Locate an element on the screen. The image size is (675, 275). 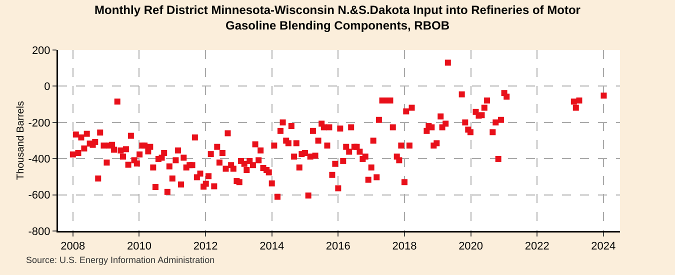
x-tick-label: 2008 is located at coordinates (73, 246).